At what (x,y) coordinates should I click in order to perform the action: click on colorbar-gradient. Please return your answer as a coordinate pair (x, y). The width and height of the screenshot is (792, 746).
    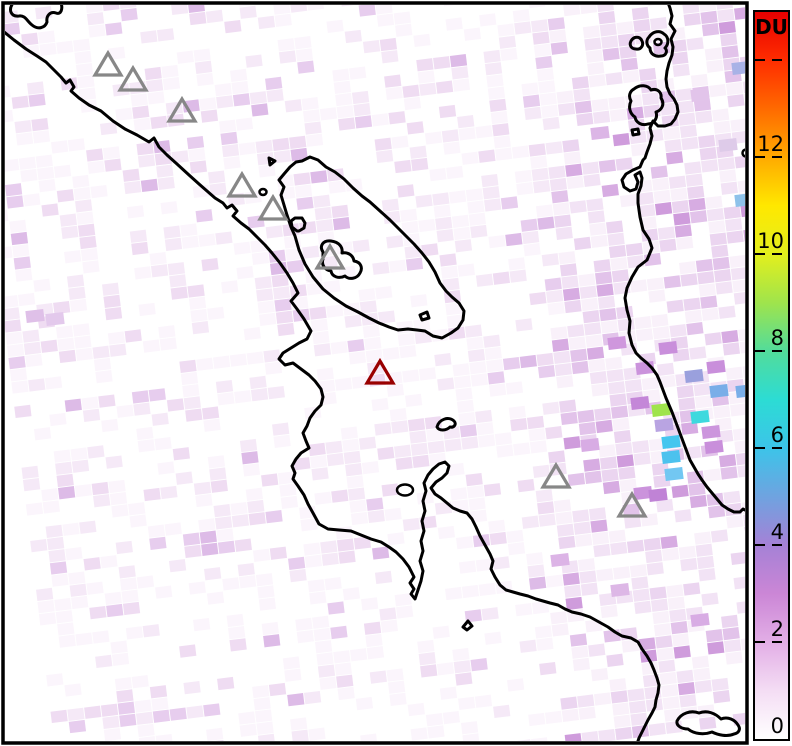
    Looking at the image, I should click on (771, 375).